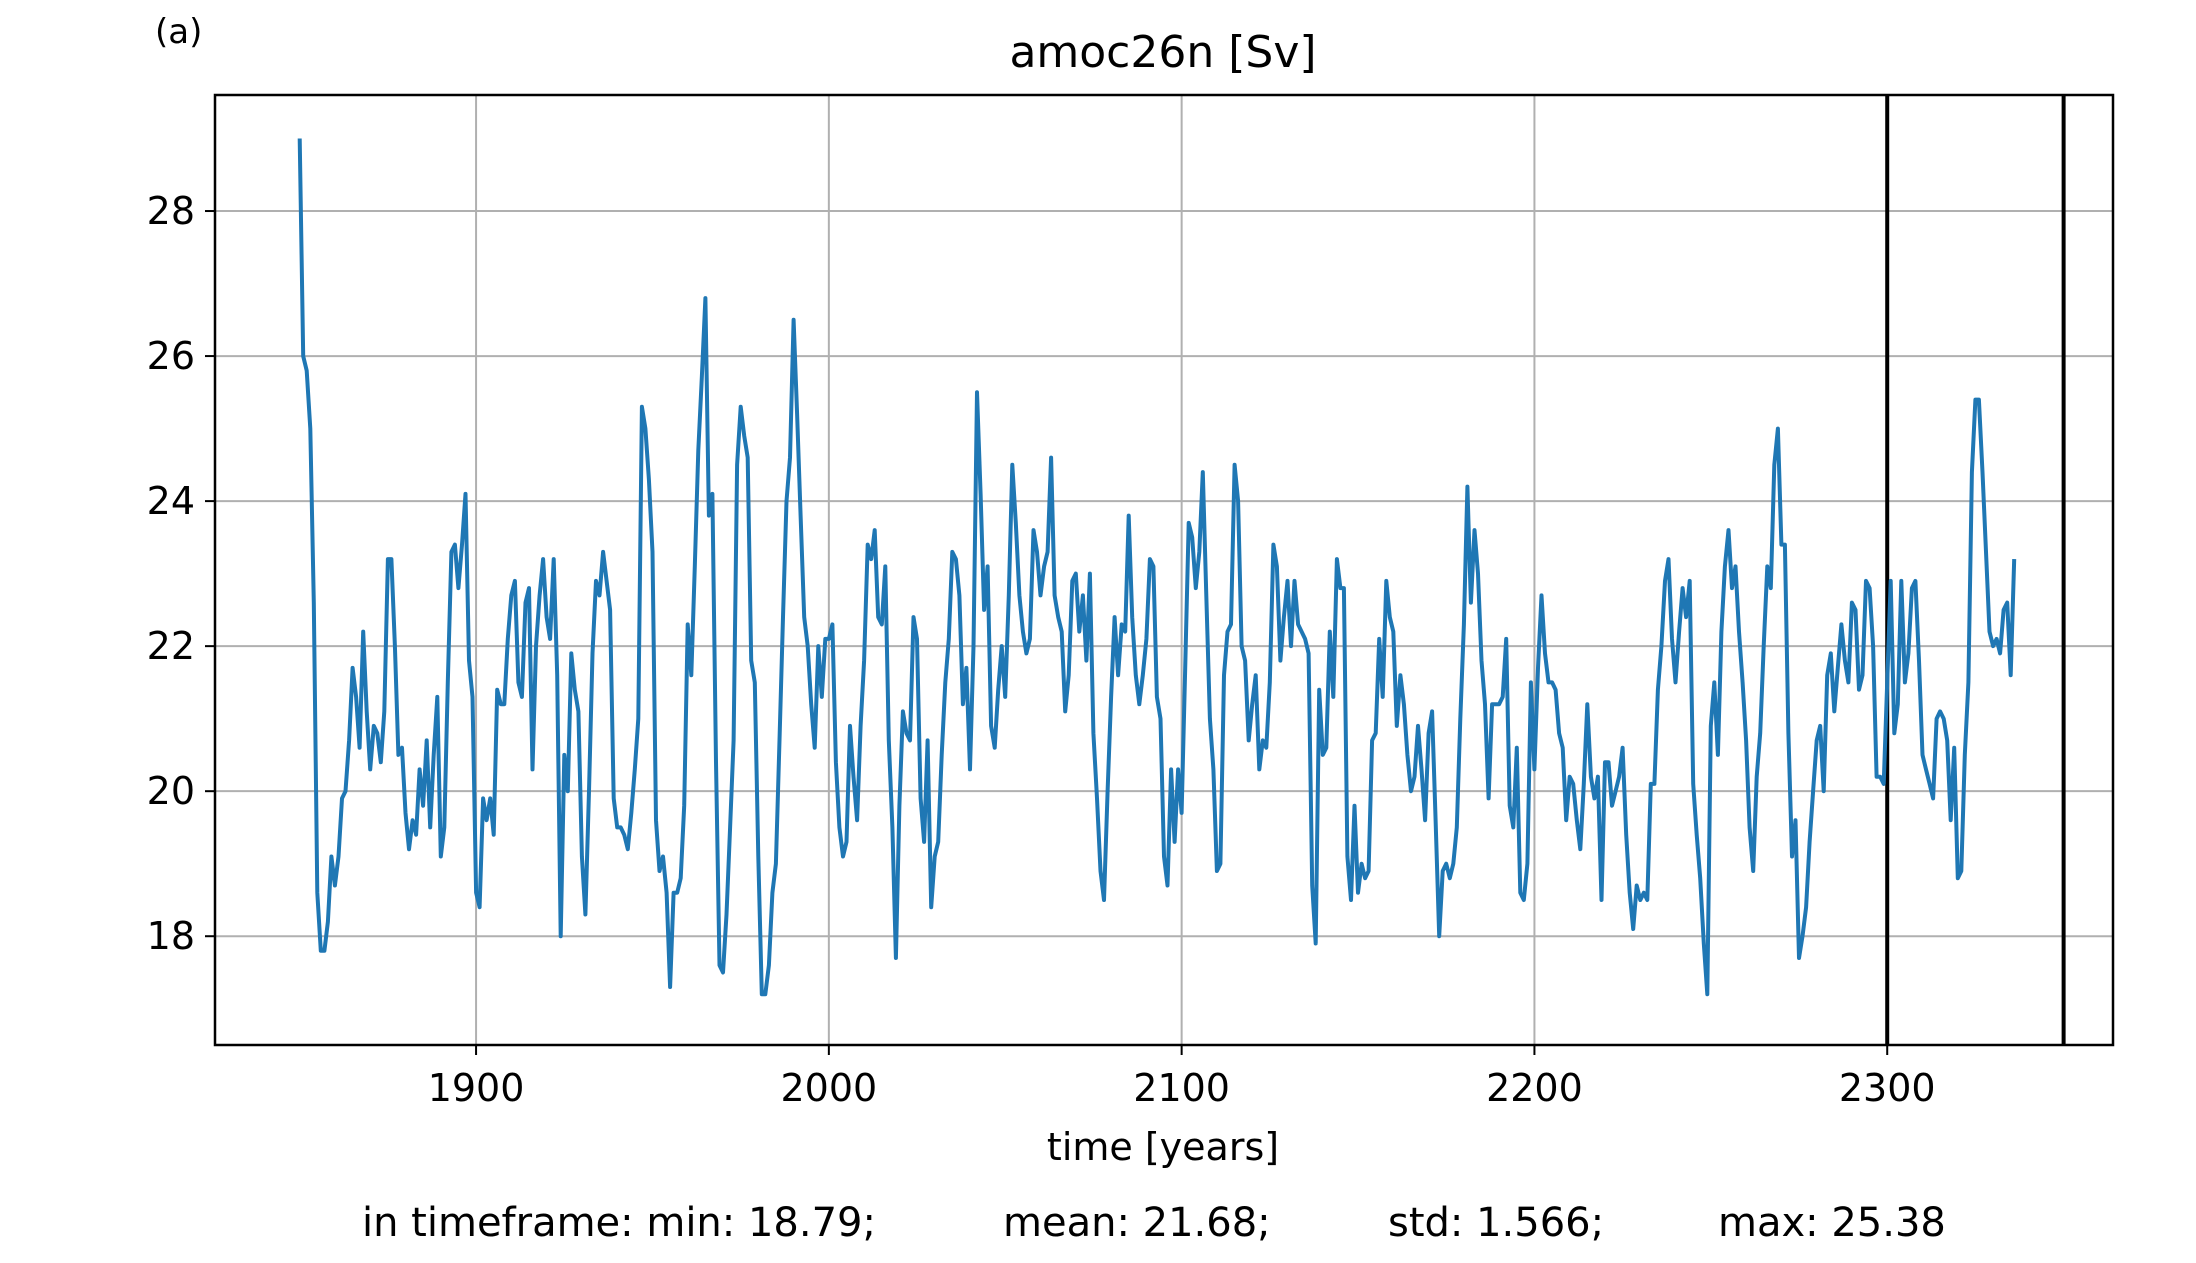 The height and width of the screenshot is (1263, 2196). I want to click on x-tick-label: 2100, so click(1181, 1088).